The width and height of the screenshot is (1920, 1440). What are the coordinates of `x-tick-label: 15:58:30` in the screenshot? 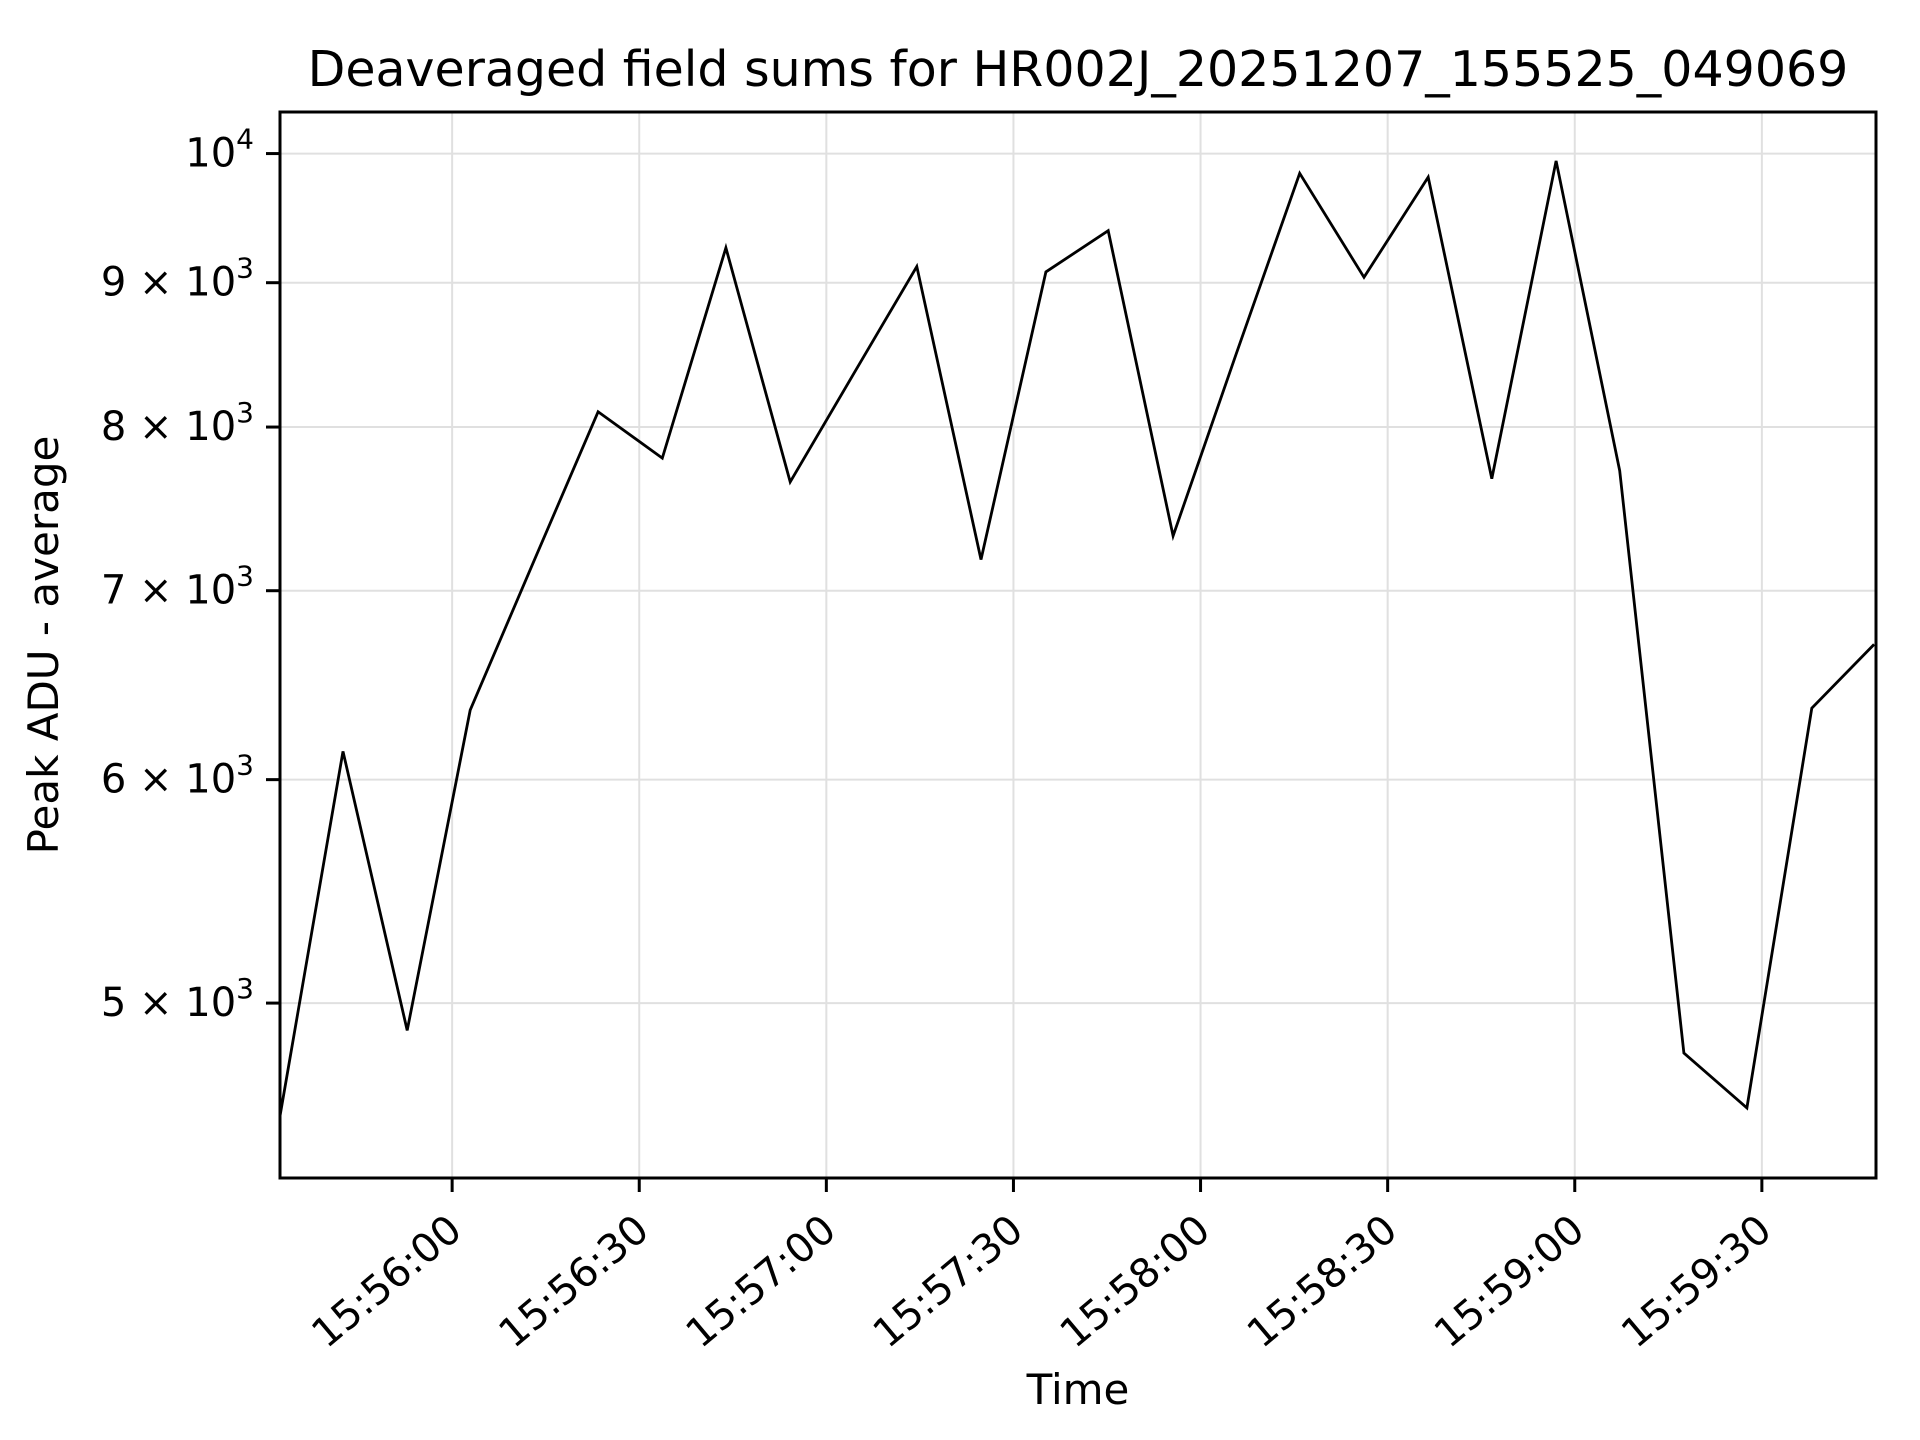 It's located at (1322, 1281).